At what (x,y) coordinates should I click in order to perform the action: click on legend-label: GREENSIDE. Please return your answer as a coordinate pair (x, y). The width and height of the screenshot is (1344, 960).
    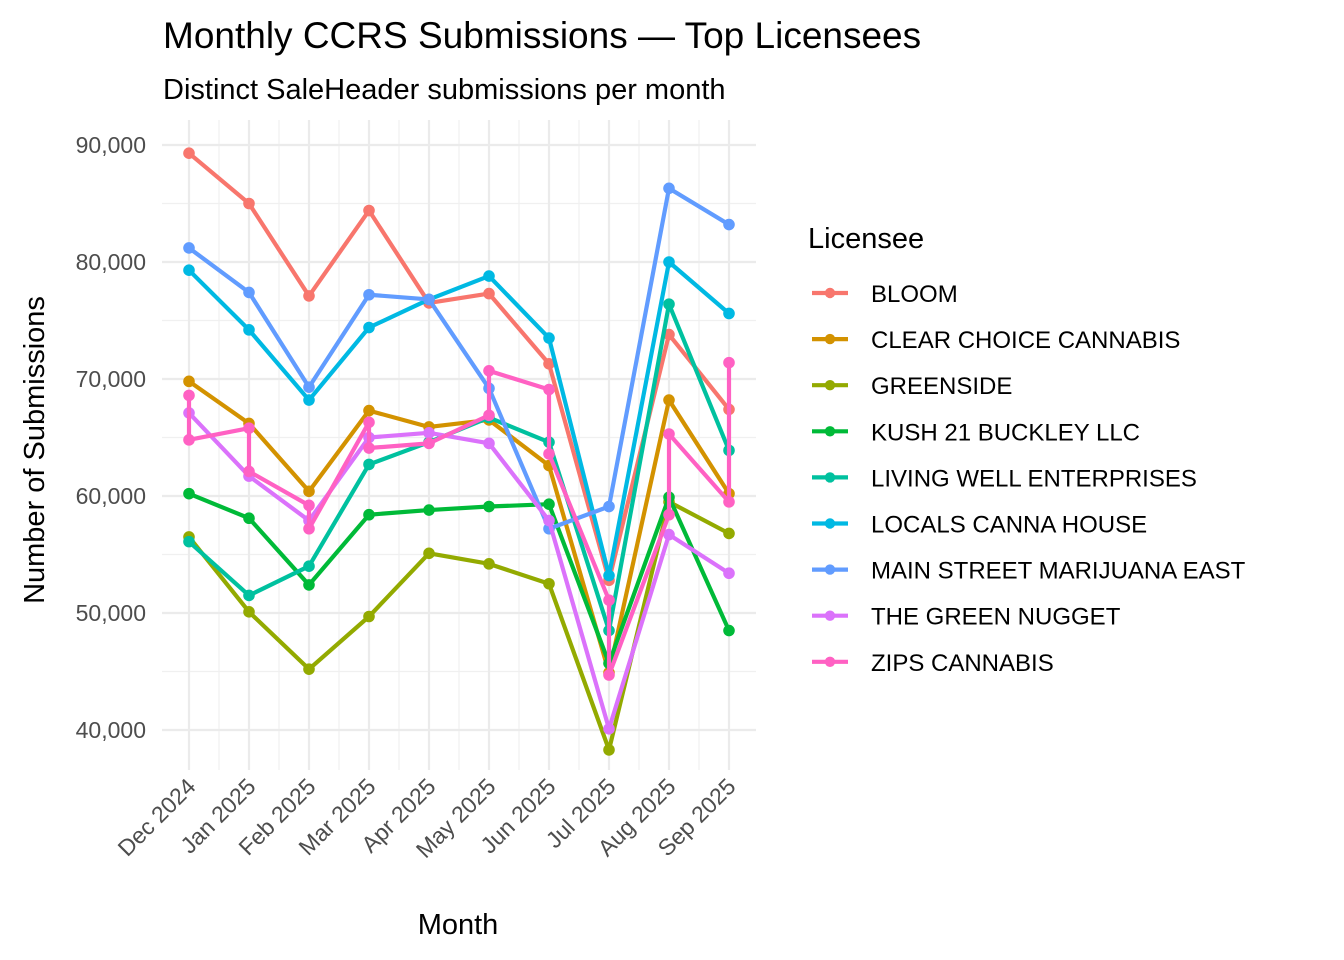
    Looking at the image, I should click on (941, 386).